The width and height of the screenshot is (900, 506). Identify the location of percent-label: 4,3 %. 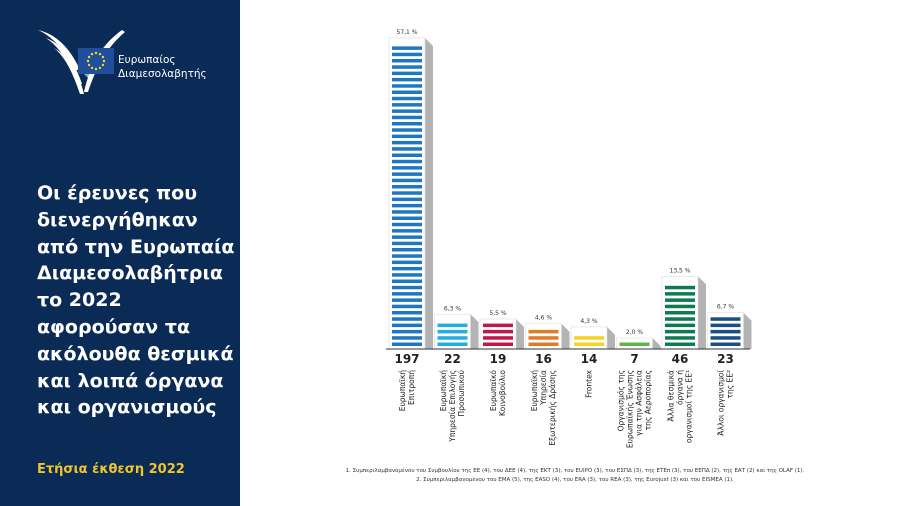
(588, 321).